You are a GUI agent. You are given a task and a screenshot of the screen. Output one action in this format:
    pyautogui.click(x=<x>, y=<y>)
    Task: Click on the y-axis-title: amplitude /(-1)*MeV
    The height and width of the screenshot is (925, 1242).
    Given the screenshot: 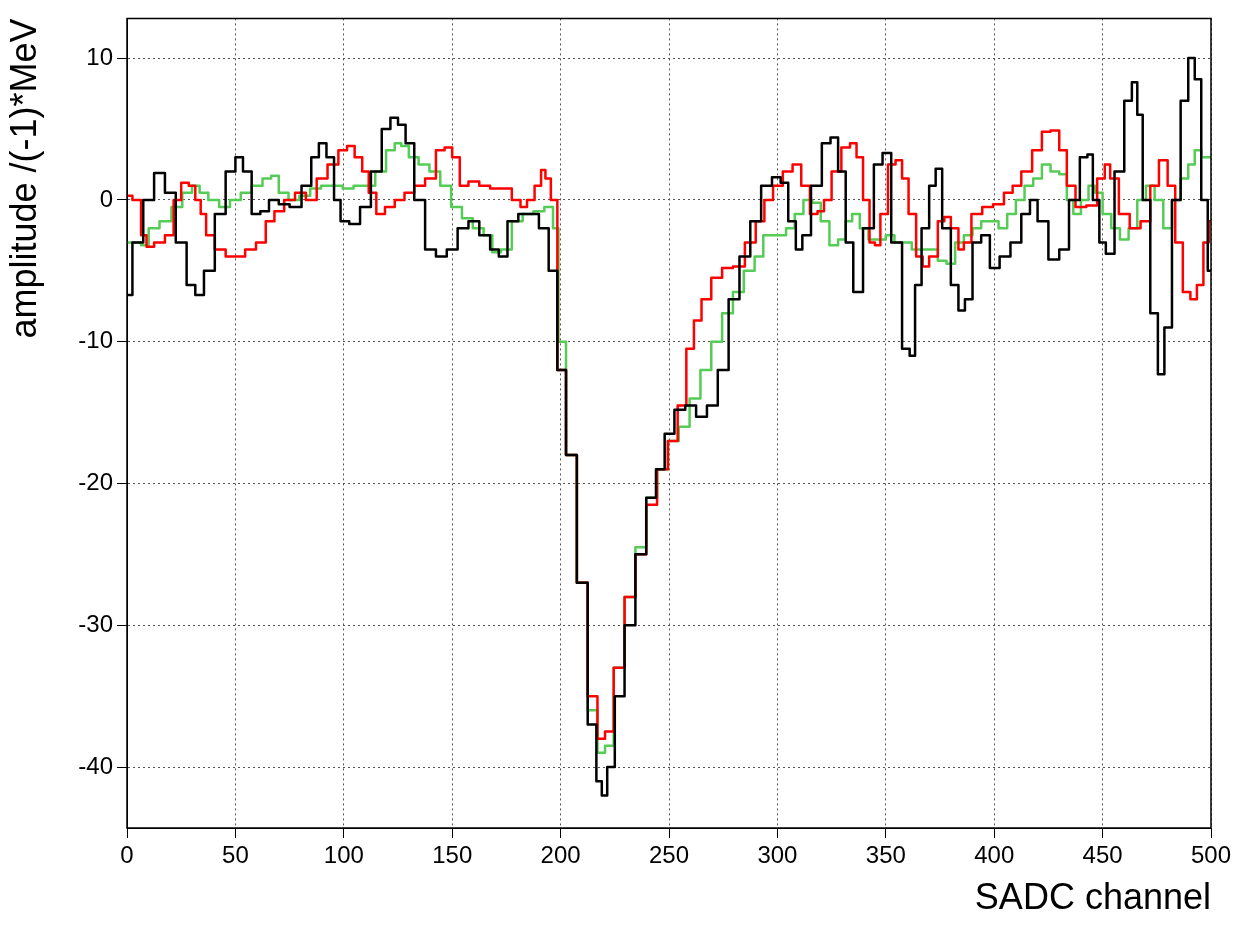 What is the action you would take?
    pyautogui.click(x=23, y=178)
    